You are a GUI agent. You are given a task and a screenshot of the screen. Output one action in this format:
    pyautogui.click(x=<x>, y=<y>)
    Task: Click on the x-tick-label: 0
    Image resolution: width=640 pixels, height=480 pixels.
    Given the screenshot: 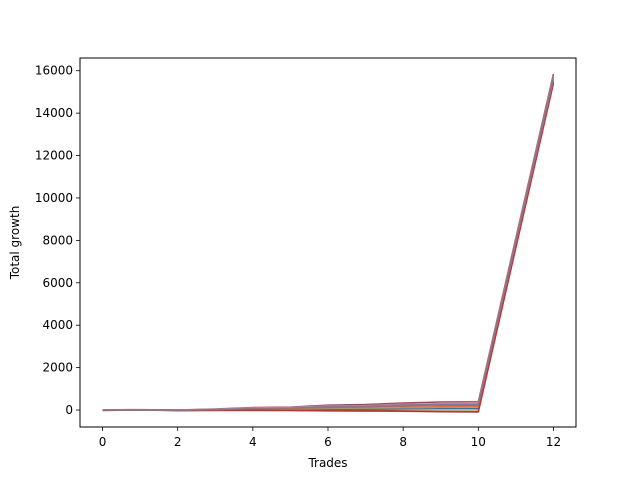 What is the action you would take?
    pyautogui.click(x=103, y=442)
    